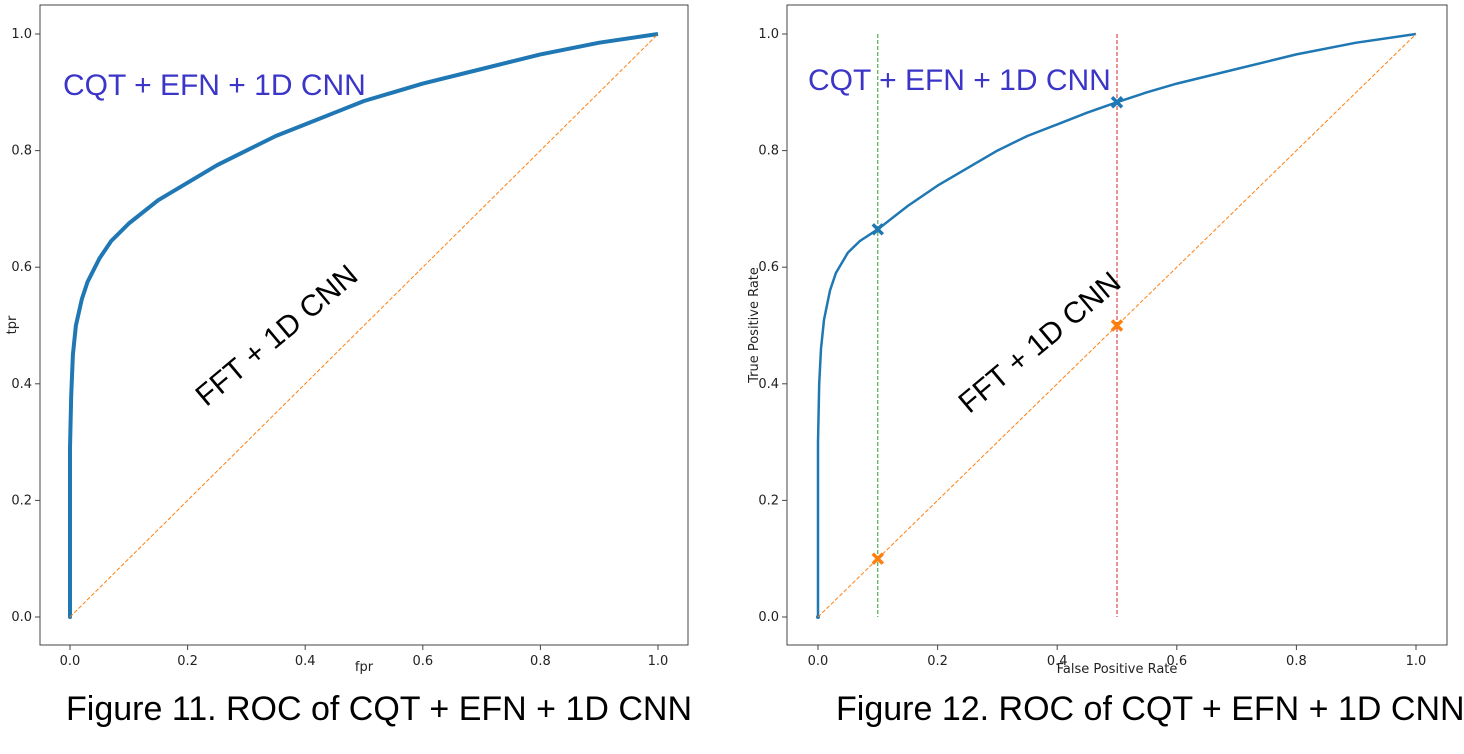 This screenshot has height=754, width=1464. I want to click on y-axis-label: True Positive Rate, so click(754, 325).